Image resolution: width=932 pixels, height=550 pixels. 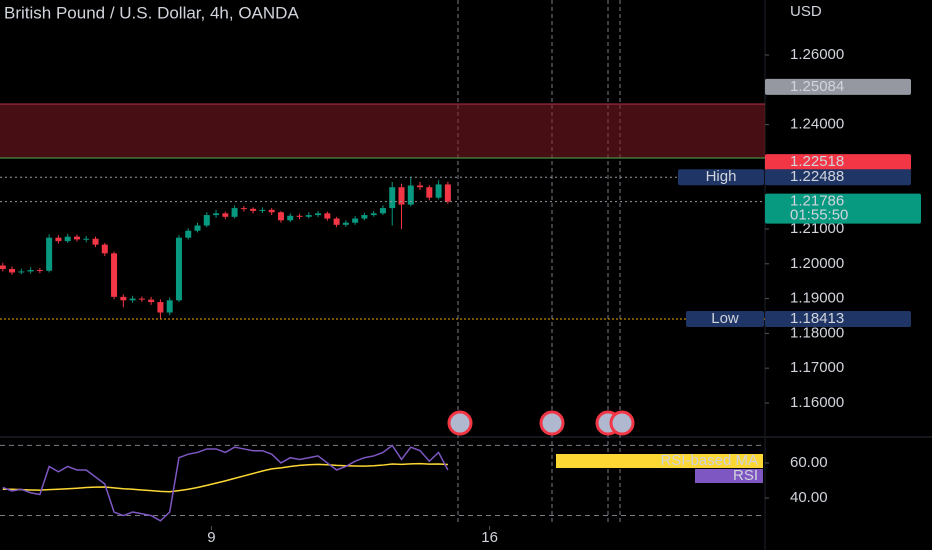 What do you see at coordinates (817, 263) in the screenshot?
I see `y-tick-label: 1.20000` at bounding box center [817, 263].